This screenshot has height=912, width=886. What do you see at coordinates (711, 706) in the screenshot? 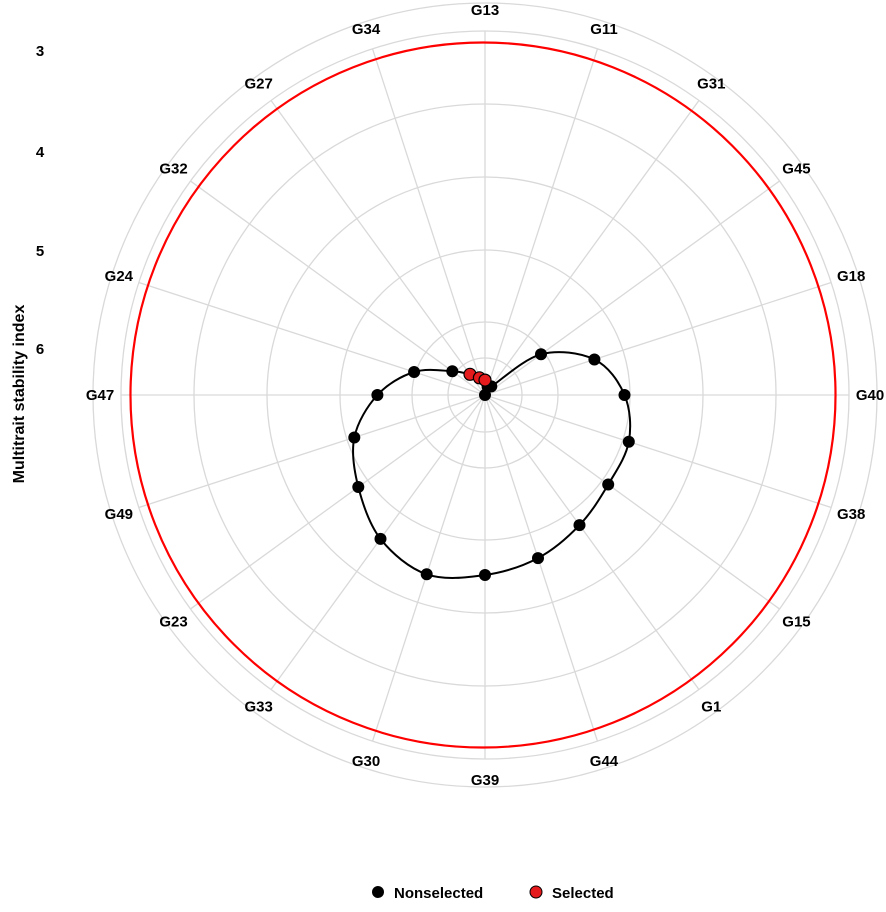
I see `category-label-g1: G1` at bounding box center [711, 706].